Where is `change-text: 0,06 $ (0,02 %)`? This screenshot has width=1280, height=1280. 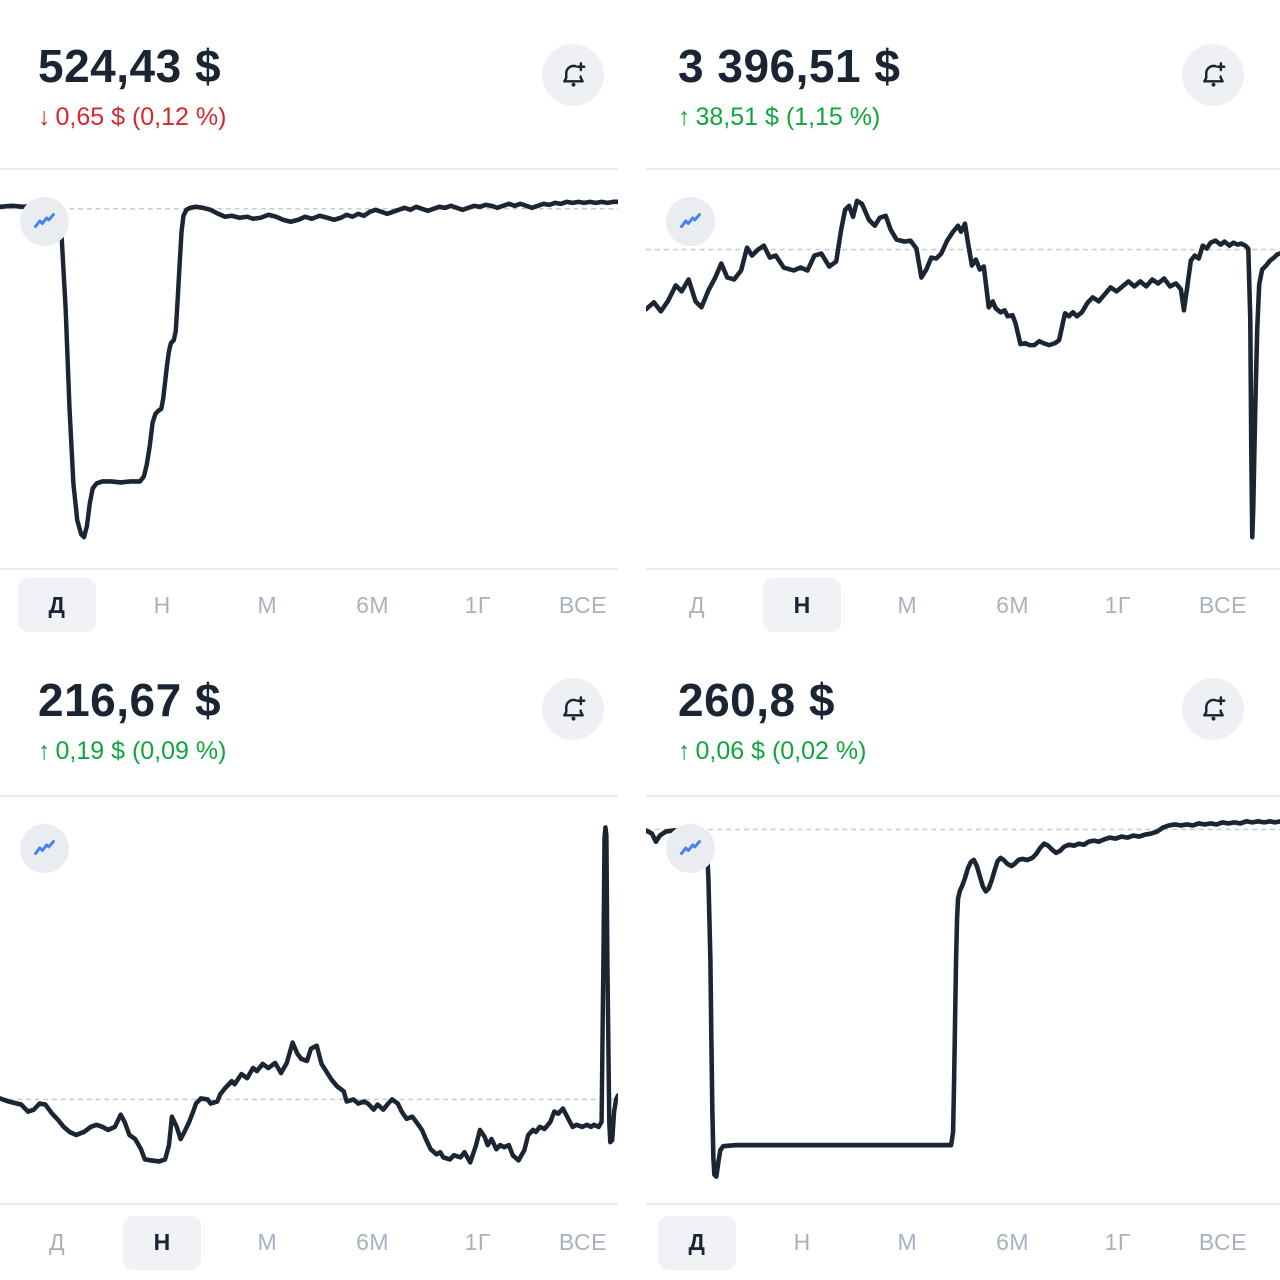
change-text: 0,06 $ (0,02 %) is located at coordinates (781, 751).